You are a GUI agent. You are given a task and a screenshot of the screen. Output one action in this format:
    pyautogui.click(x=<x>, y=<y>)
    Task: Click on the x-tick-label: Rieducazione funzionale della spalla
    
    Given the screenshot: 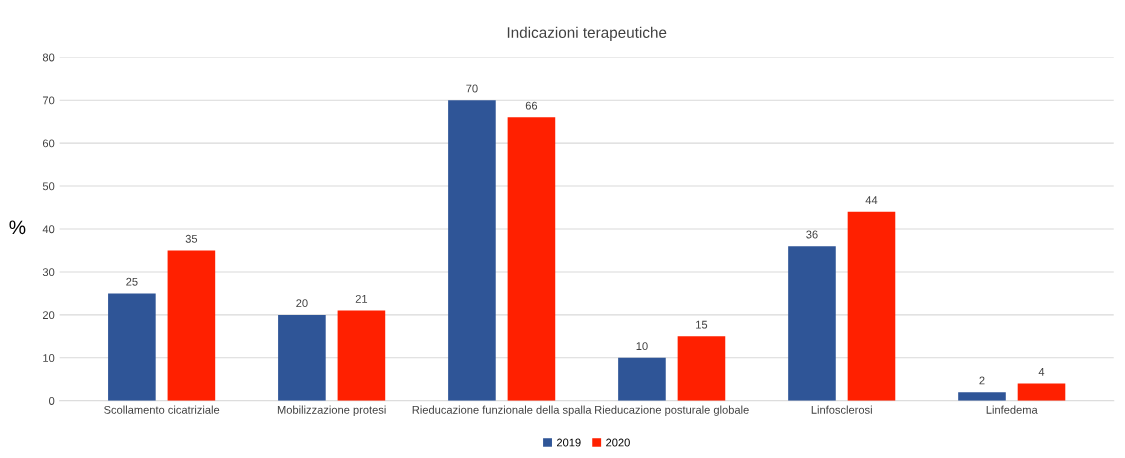 What is the action you would take?
    pyautogui.click(x=502, y=410)
    